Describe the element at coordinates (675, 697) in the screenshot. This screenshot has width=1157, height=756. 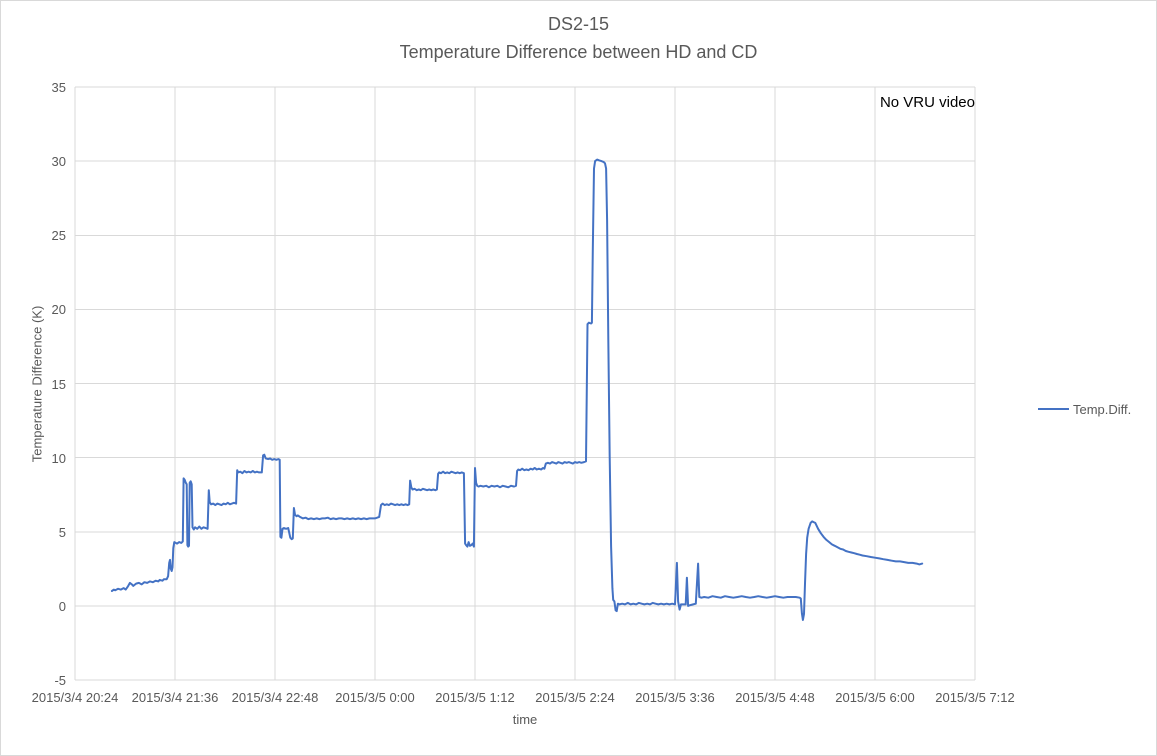
I see `x-tick-label: 2015/3/5 3:36` at that location.